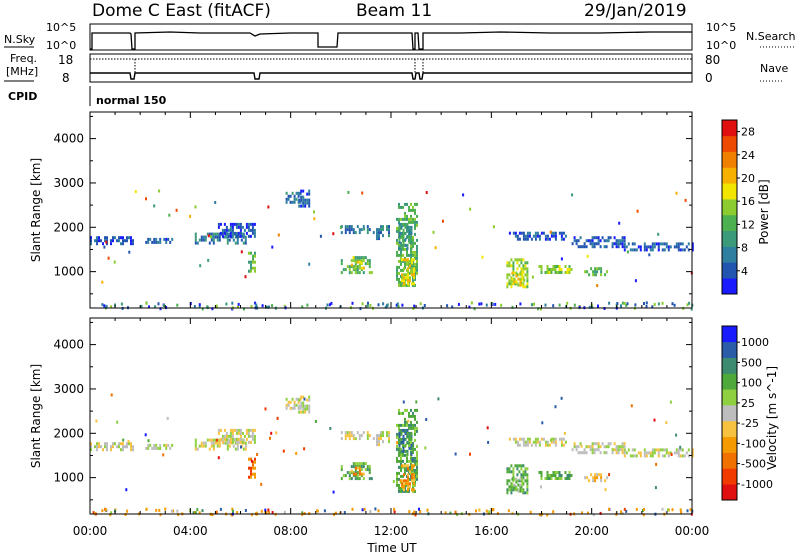 Image resolution: width=800 pixels, height=554 pixels. What do you see at coordinates (22, 71) in the screenshot?
I see `freq-label-2: [MHz]` at bounding box center [22, 71].